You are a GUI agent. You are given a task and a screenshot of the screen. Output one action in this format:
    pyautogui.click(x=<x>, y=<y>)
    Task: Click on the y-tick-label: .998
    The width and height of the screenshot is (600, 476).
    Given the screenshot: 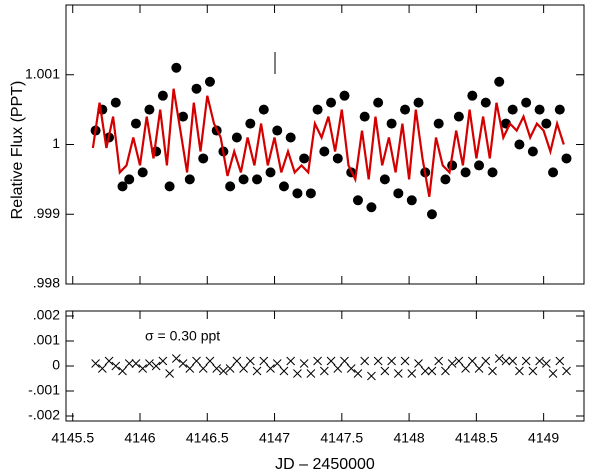 What is the action you would take?
    pyautogui.click(x=46, y=283)
    